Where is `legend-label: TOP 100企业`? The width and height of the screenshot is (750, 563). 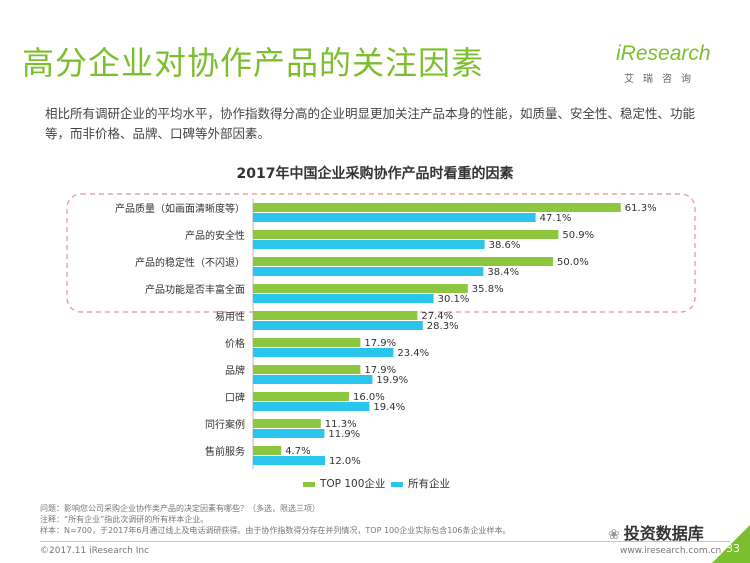 legend-label: TOP 100企业 is located at coordinates (352, 483).